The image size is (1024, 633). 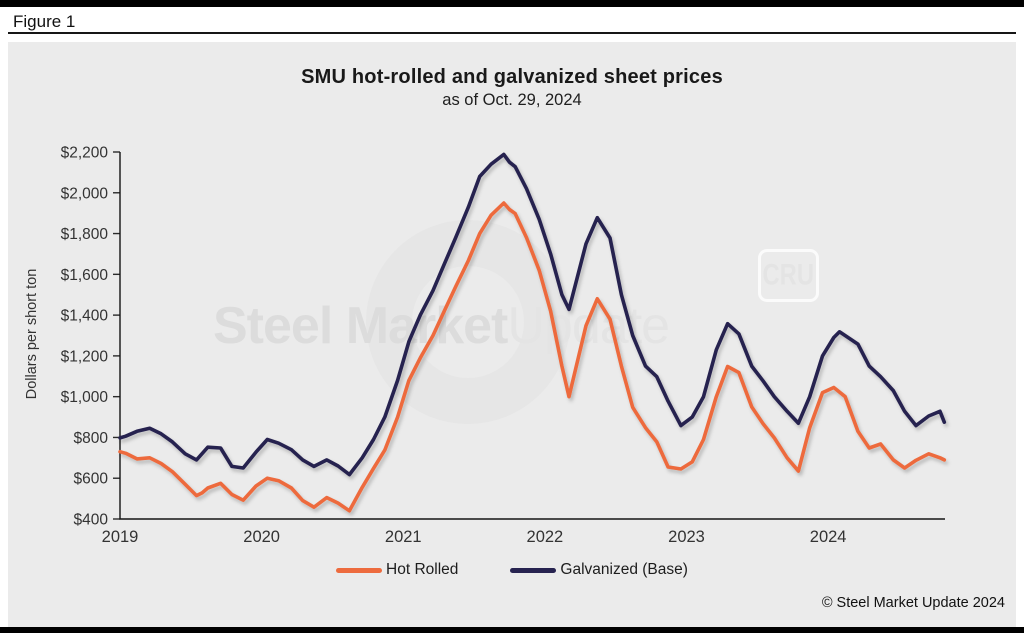 I want to click on legend-item-hot-rolled: Hot Rolled, so click(x=397, y=570).